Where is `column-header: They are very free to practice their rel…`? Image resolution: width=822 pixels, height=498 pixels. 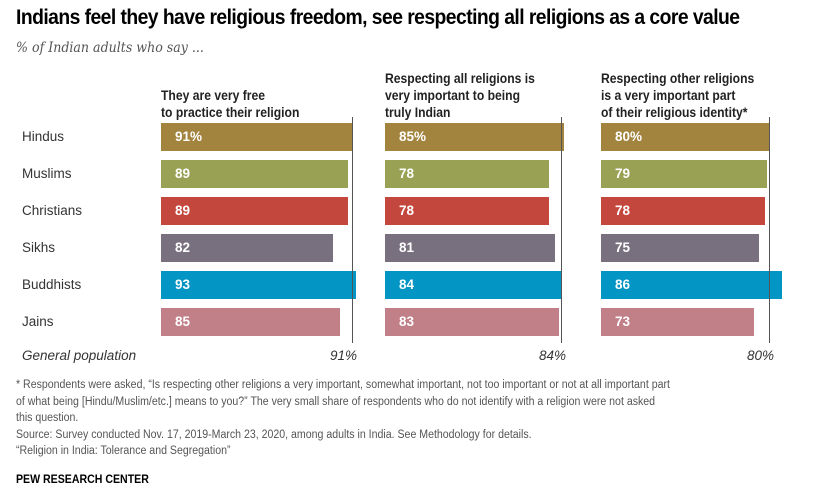
column-header: They are very free to practice their rel… is located at coordinates (230, 104).